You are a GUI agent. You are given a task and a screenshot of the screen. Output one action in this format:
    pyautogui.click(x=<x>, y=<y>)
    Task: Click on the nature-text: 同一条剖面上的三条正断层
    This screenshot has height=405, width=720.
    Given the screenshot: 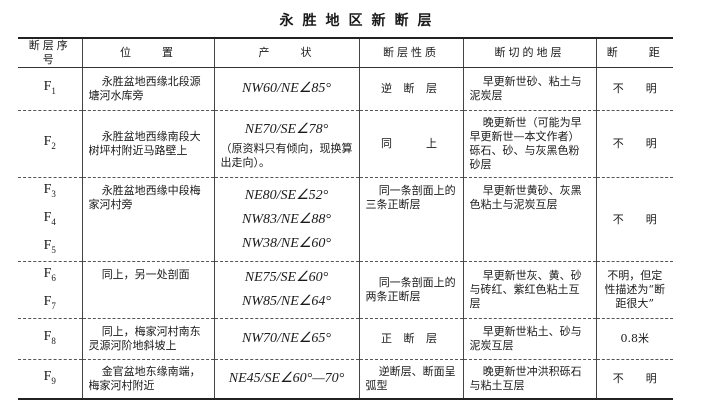 What is the action you would take?
    pyautogui.click(x=410, y=197)
    